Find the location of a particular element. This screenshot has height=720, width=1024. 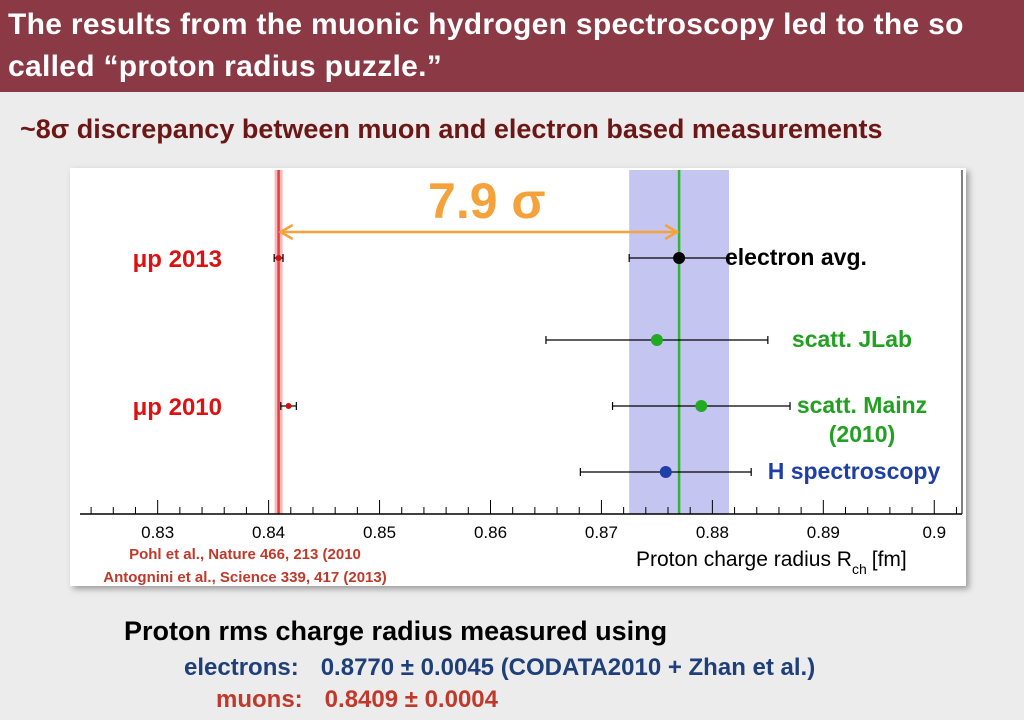

muon-result-label: muons: is located at coordinates (259, 699).